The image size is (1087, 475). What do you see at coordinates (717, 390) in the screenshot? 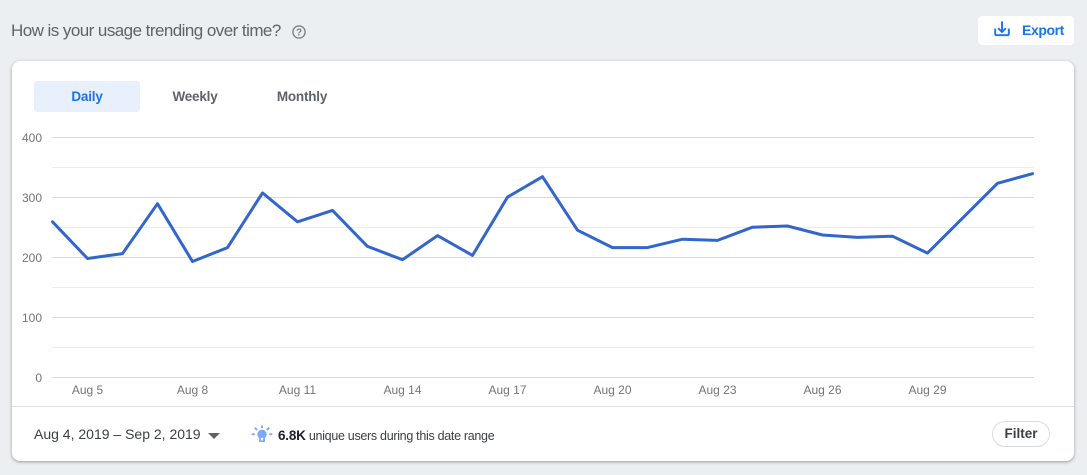
I see `svg-text: Aug 23` at bounding box center [717, 390].